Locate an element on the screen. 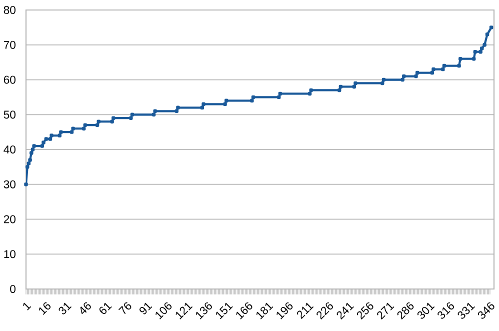  x-tick-label: 166 is located at coordinates (244, 311).